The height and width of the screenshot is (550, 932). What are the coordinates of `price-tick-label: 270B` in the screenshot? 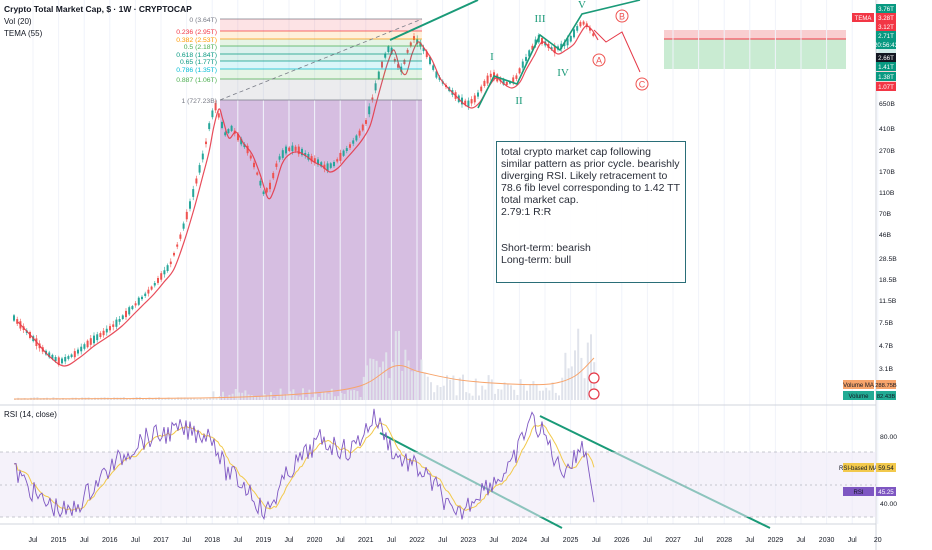 It's located at (887, 151).